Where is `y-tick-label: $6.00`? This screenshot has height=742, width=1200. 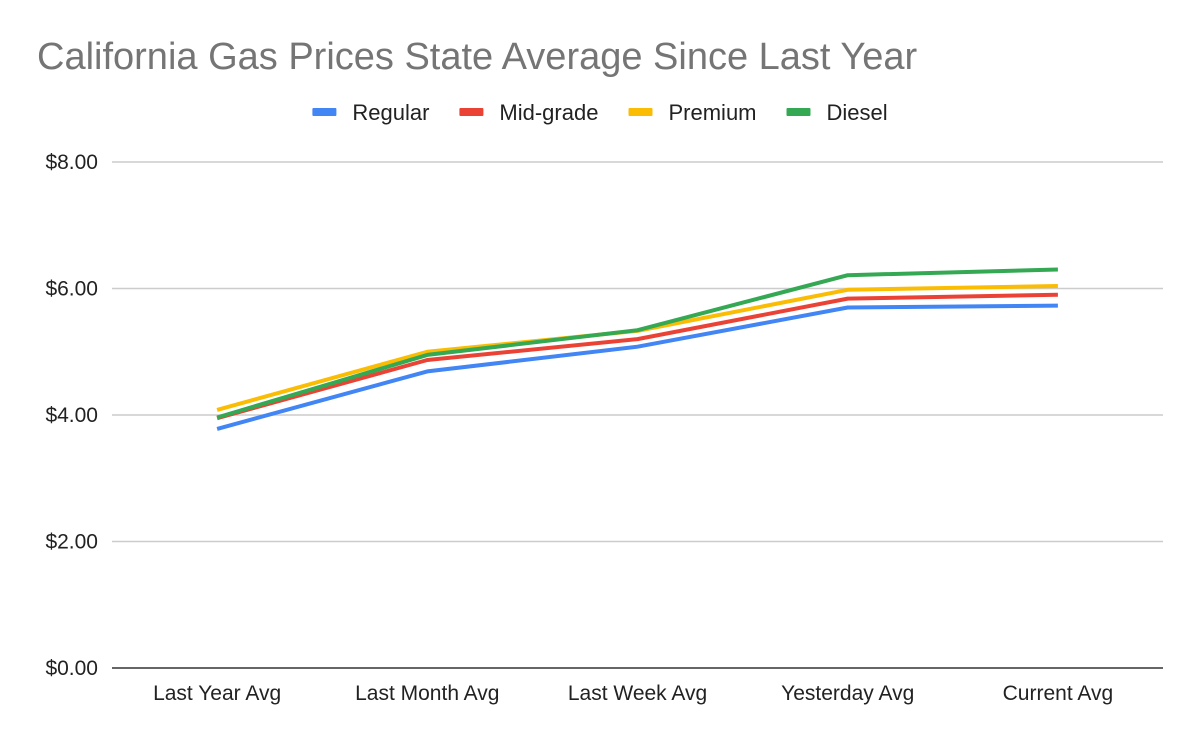 y-tick-label: $6.00 is located at coordinates (71, 289).